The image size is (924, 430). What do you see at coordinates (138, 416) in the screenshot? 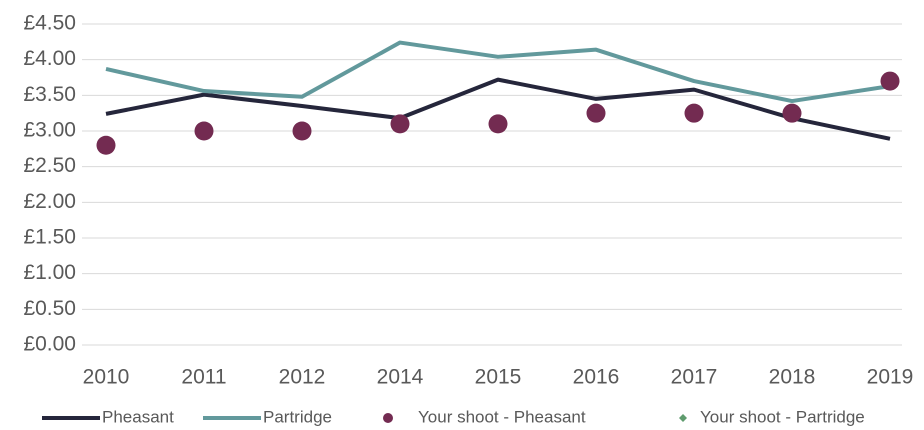
I see `legend-label: Pheasant` at bounding box center [138, 416].